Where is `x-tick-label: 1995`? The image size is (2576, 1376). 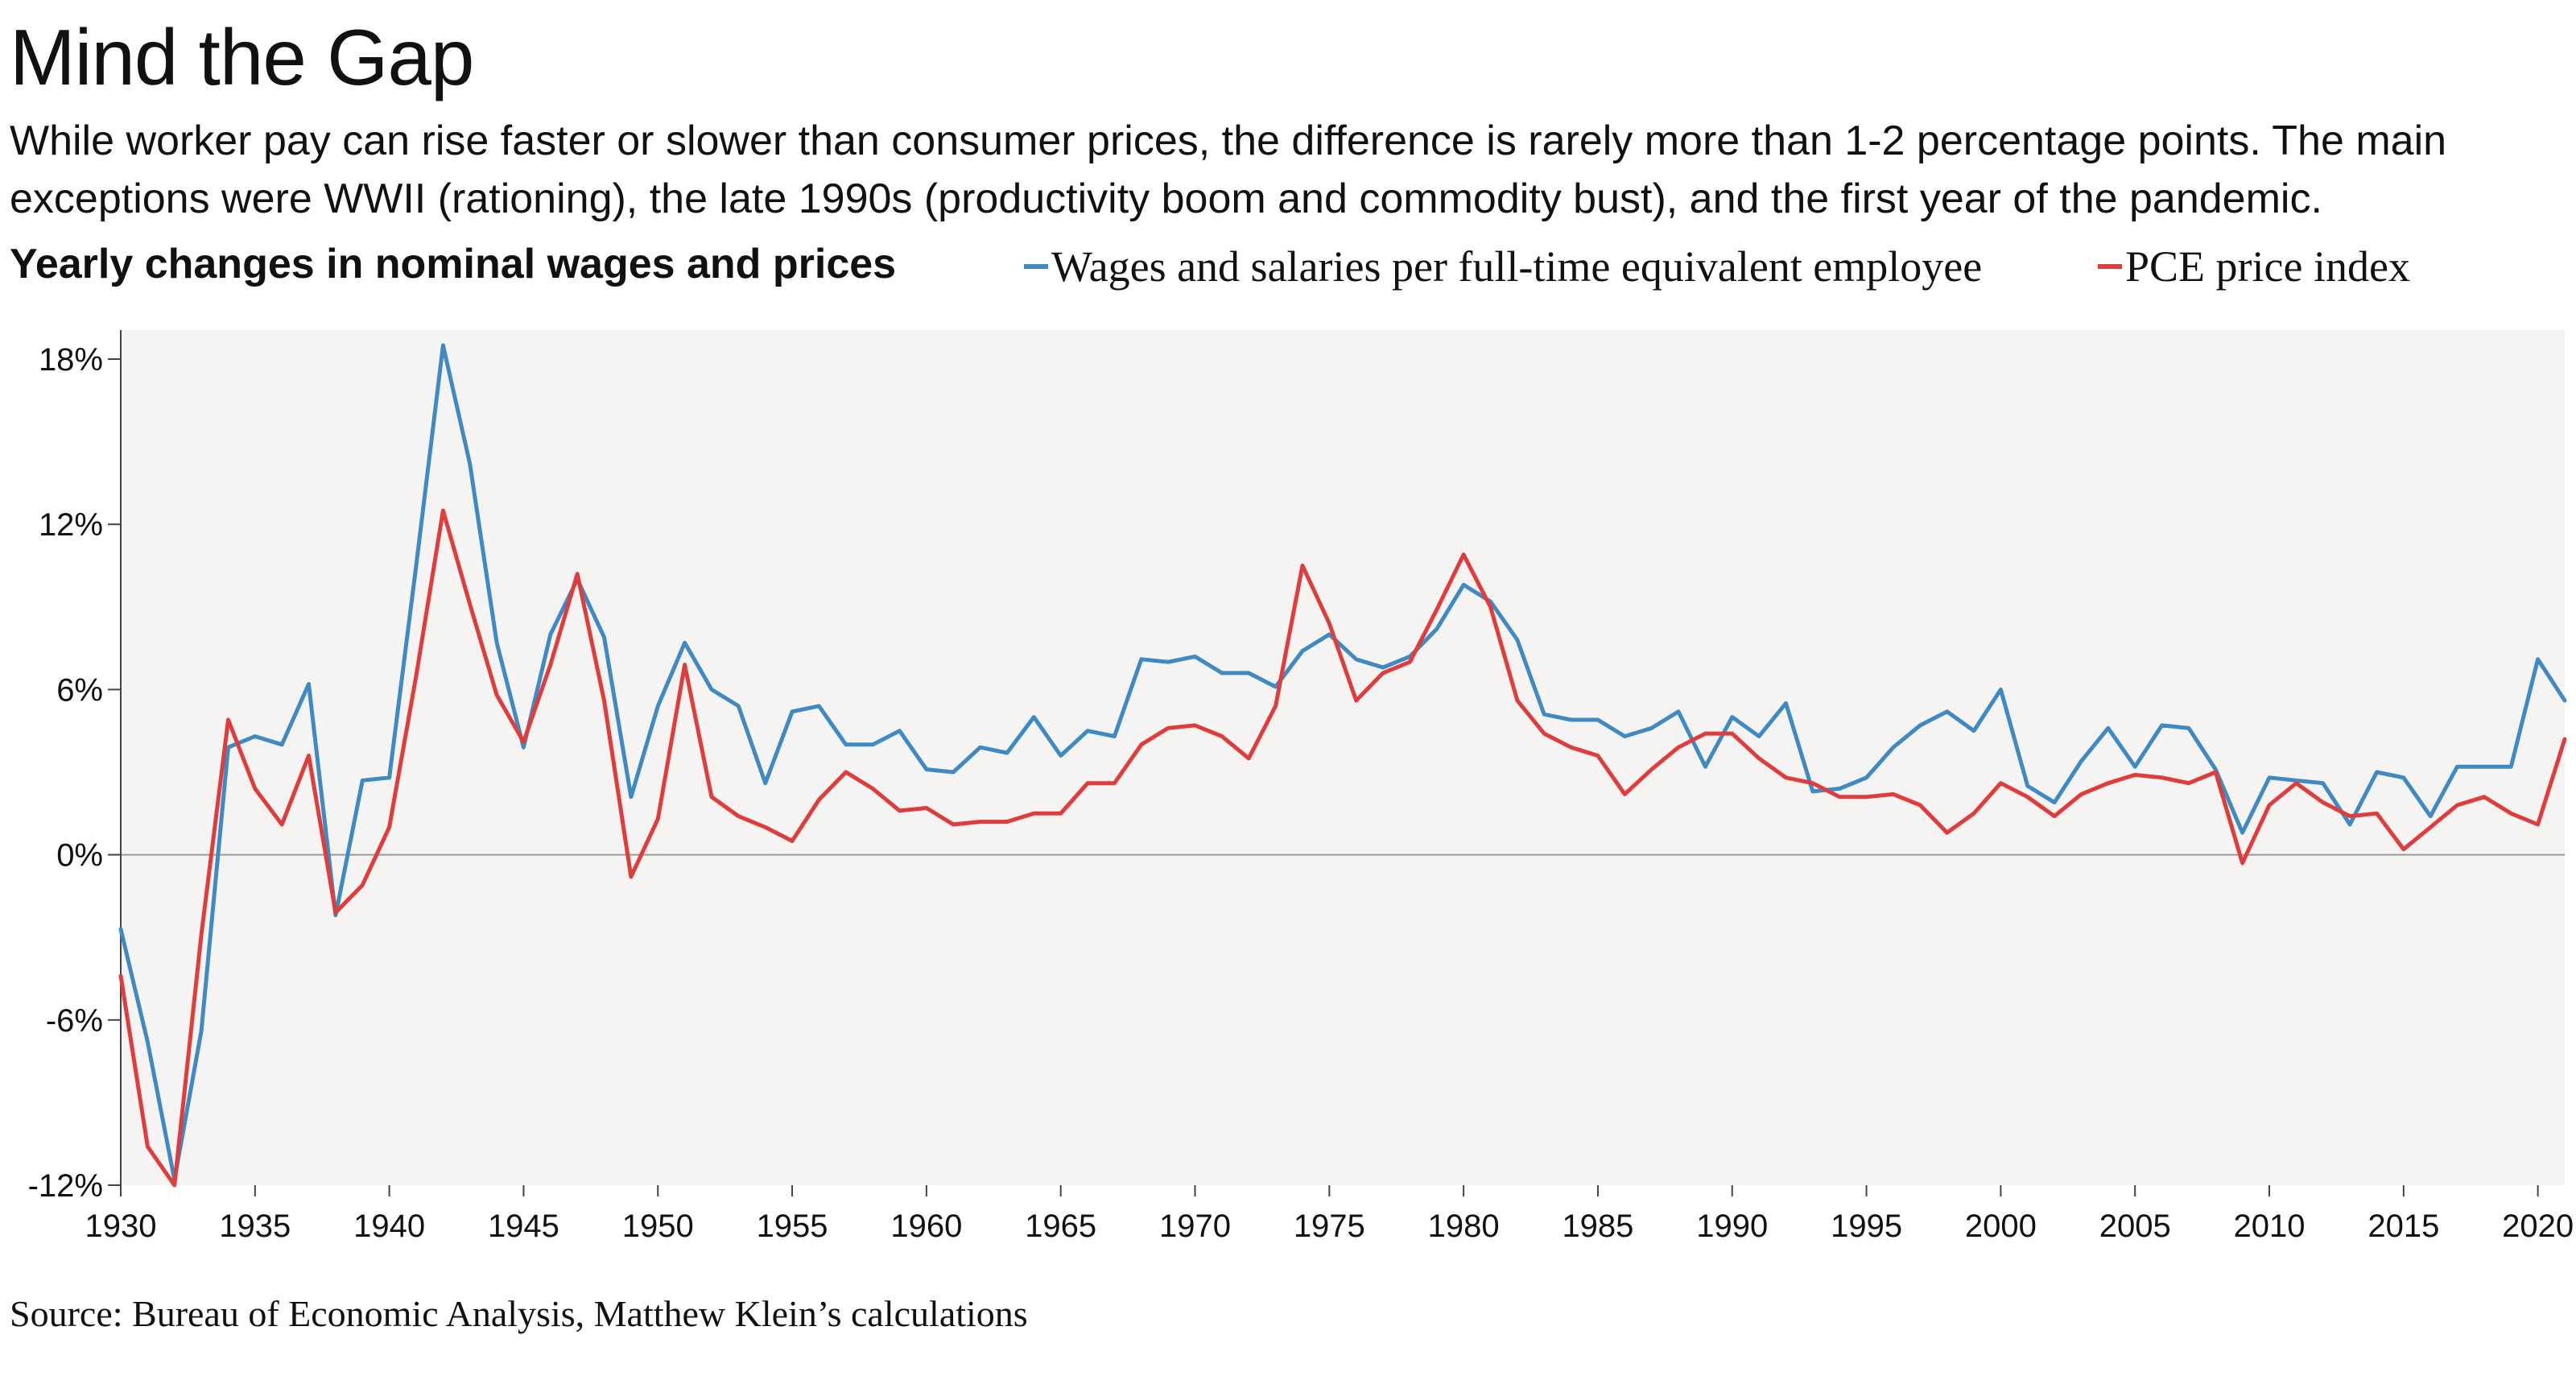
x-tick-label: 1995 is located at coordinates (1866, 1226).